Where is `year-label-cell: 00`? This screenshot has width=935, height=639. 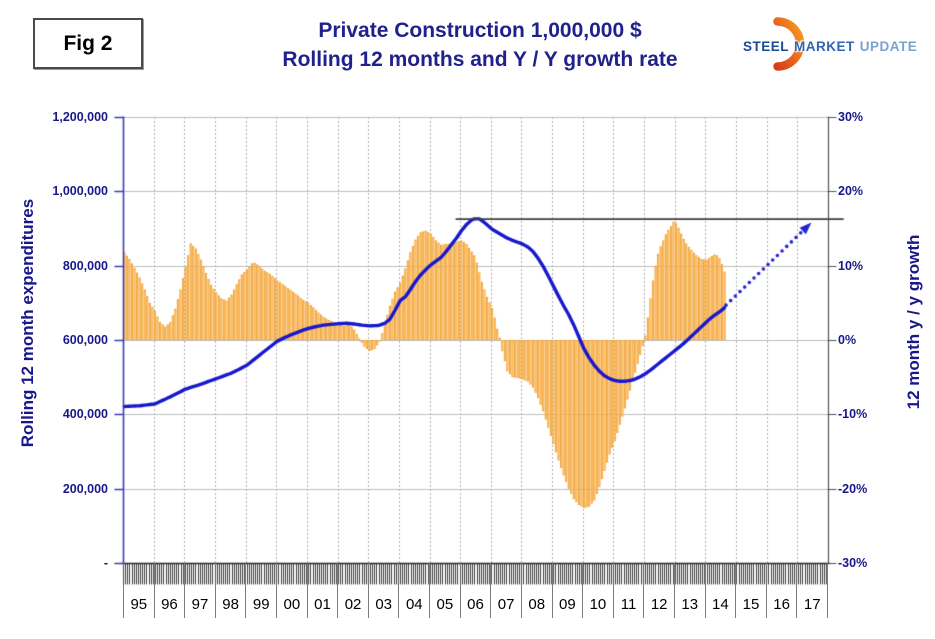
year-label-cell: 00 is located at coordinates (292, 590).